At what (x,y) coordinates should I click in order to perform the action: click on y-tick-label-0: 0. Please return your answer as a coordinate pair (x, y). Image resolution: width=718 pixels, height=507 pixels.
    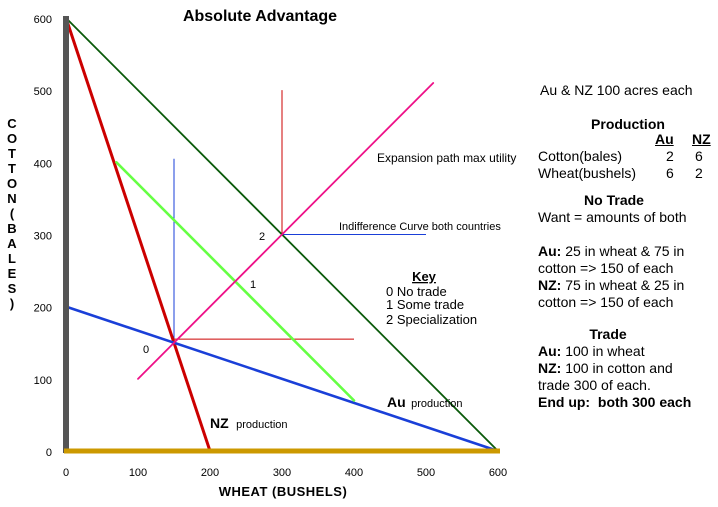
    Looking at the image, I should click on (49, 453).